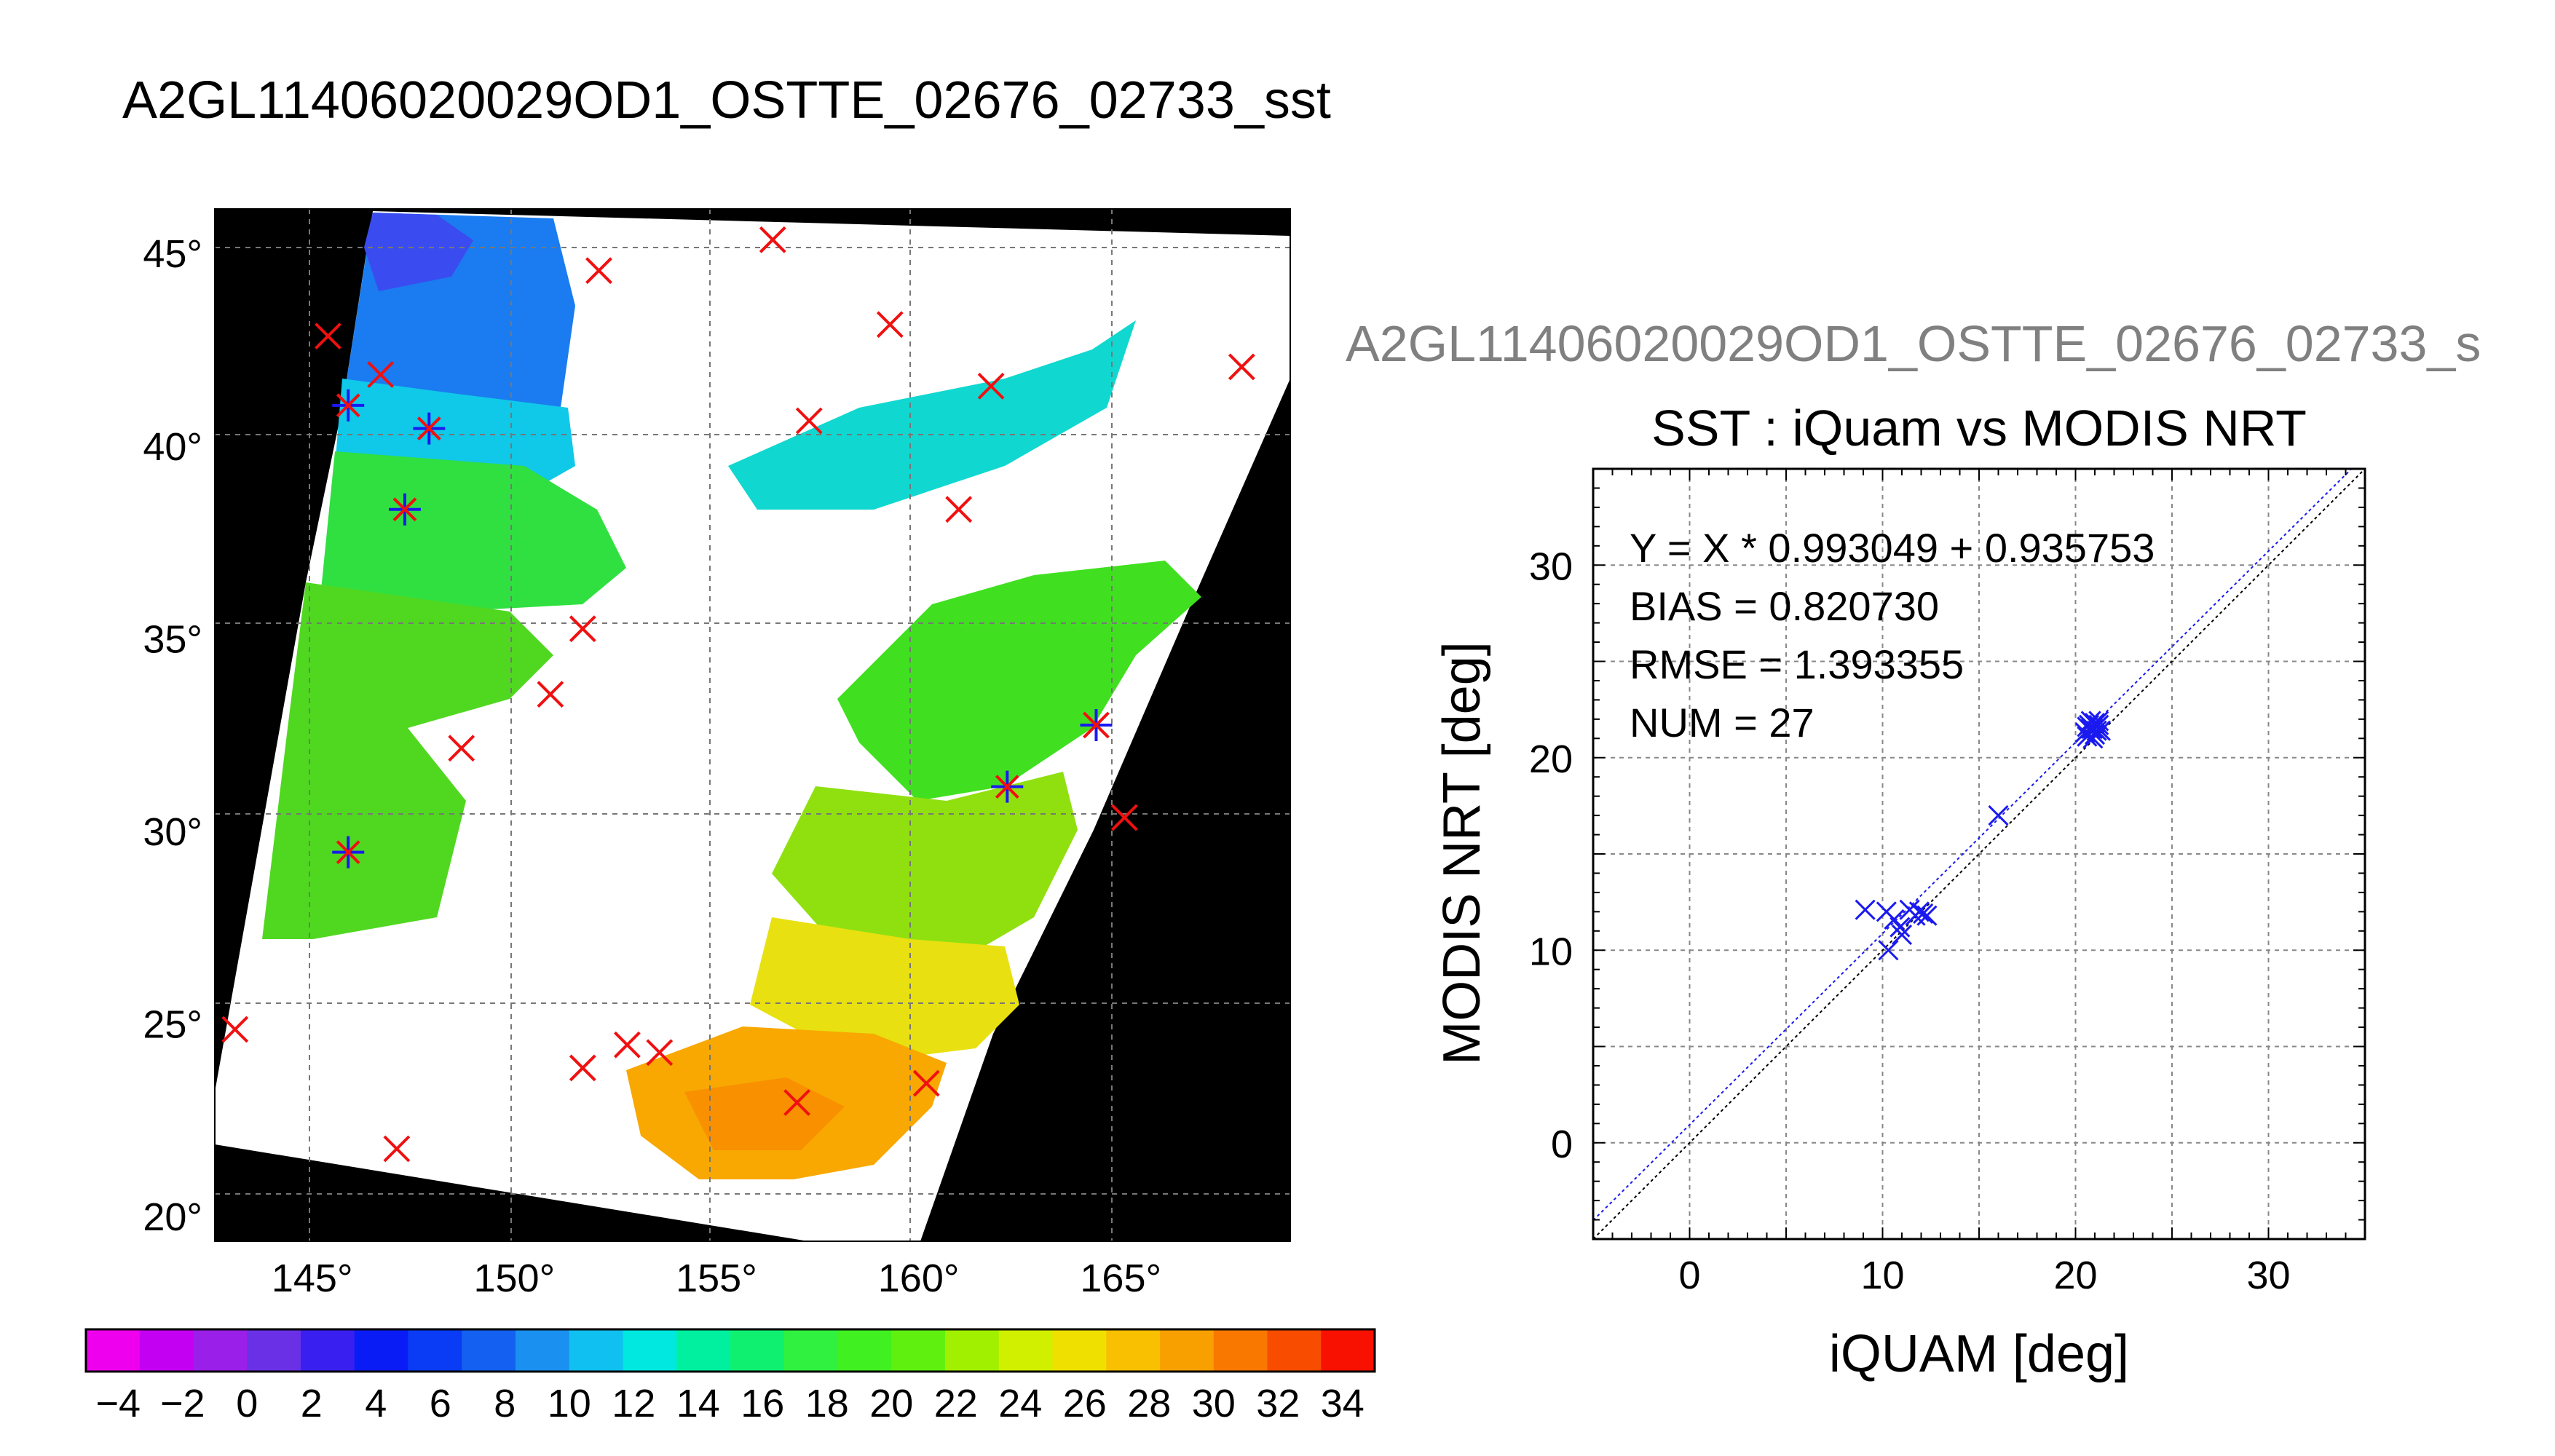  What do you see at coordinates (1120, 1278) in the screenshot?
I see `lon-tick-label: 165°` at bounding box center [1120, 1278].